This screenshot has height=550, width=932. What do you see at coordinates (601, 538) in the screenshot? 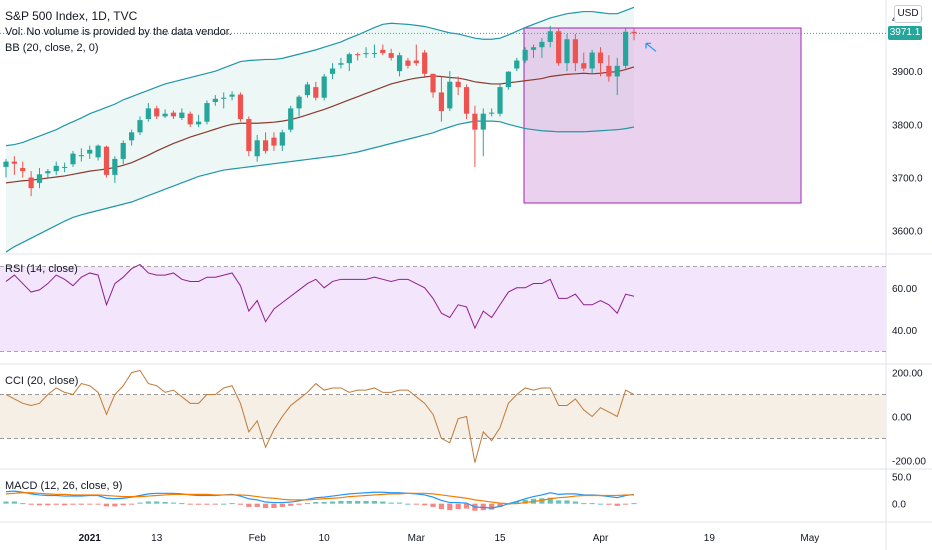
I see `time-tick-label: Apr` at bounding box center [601, 538].